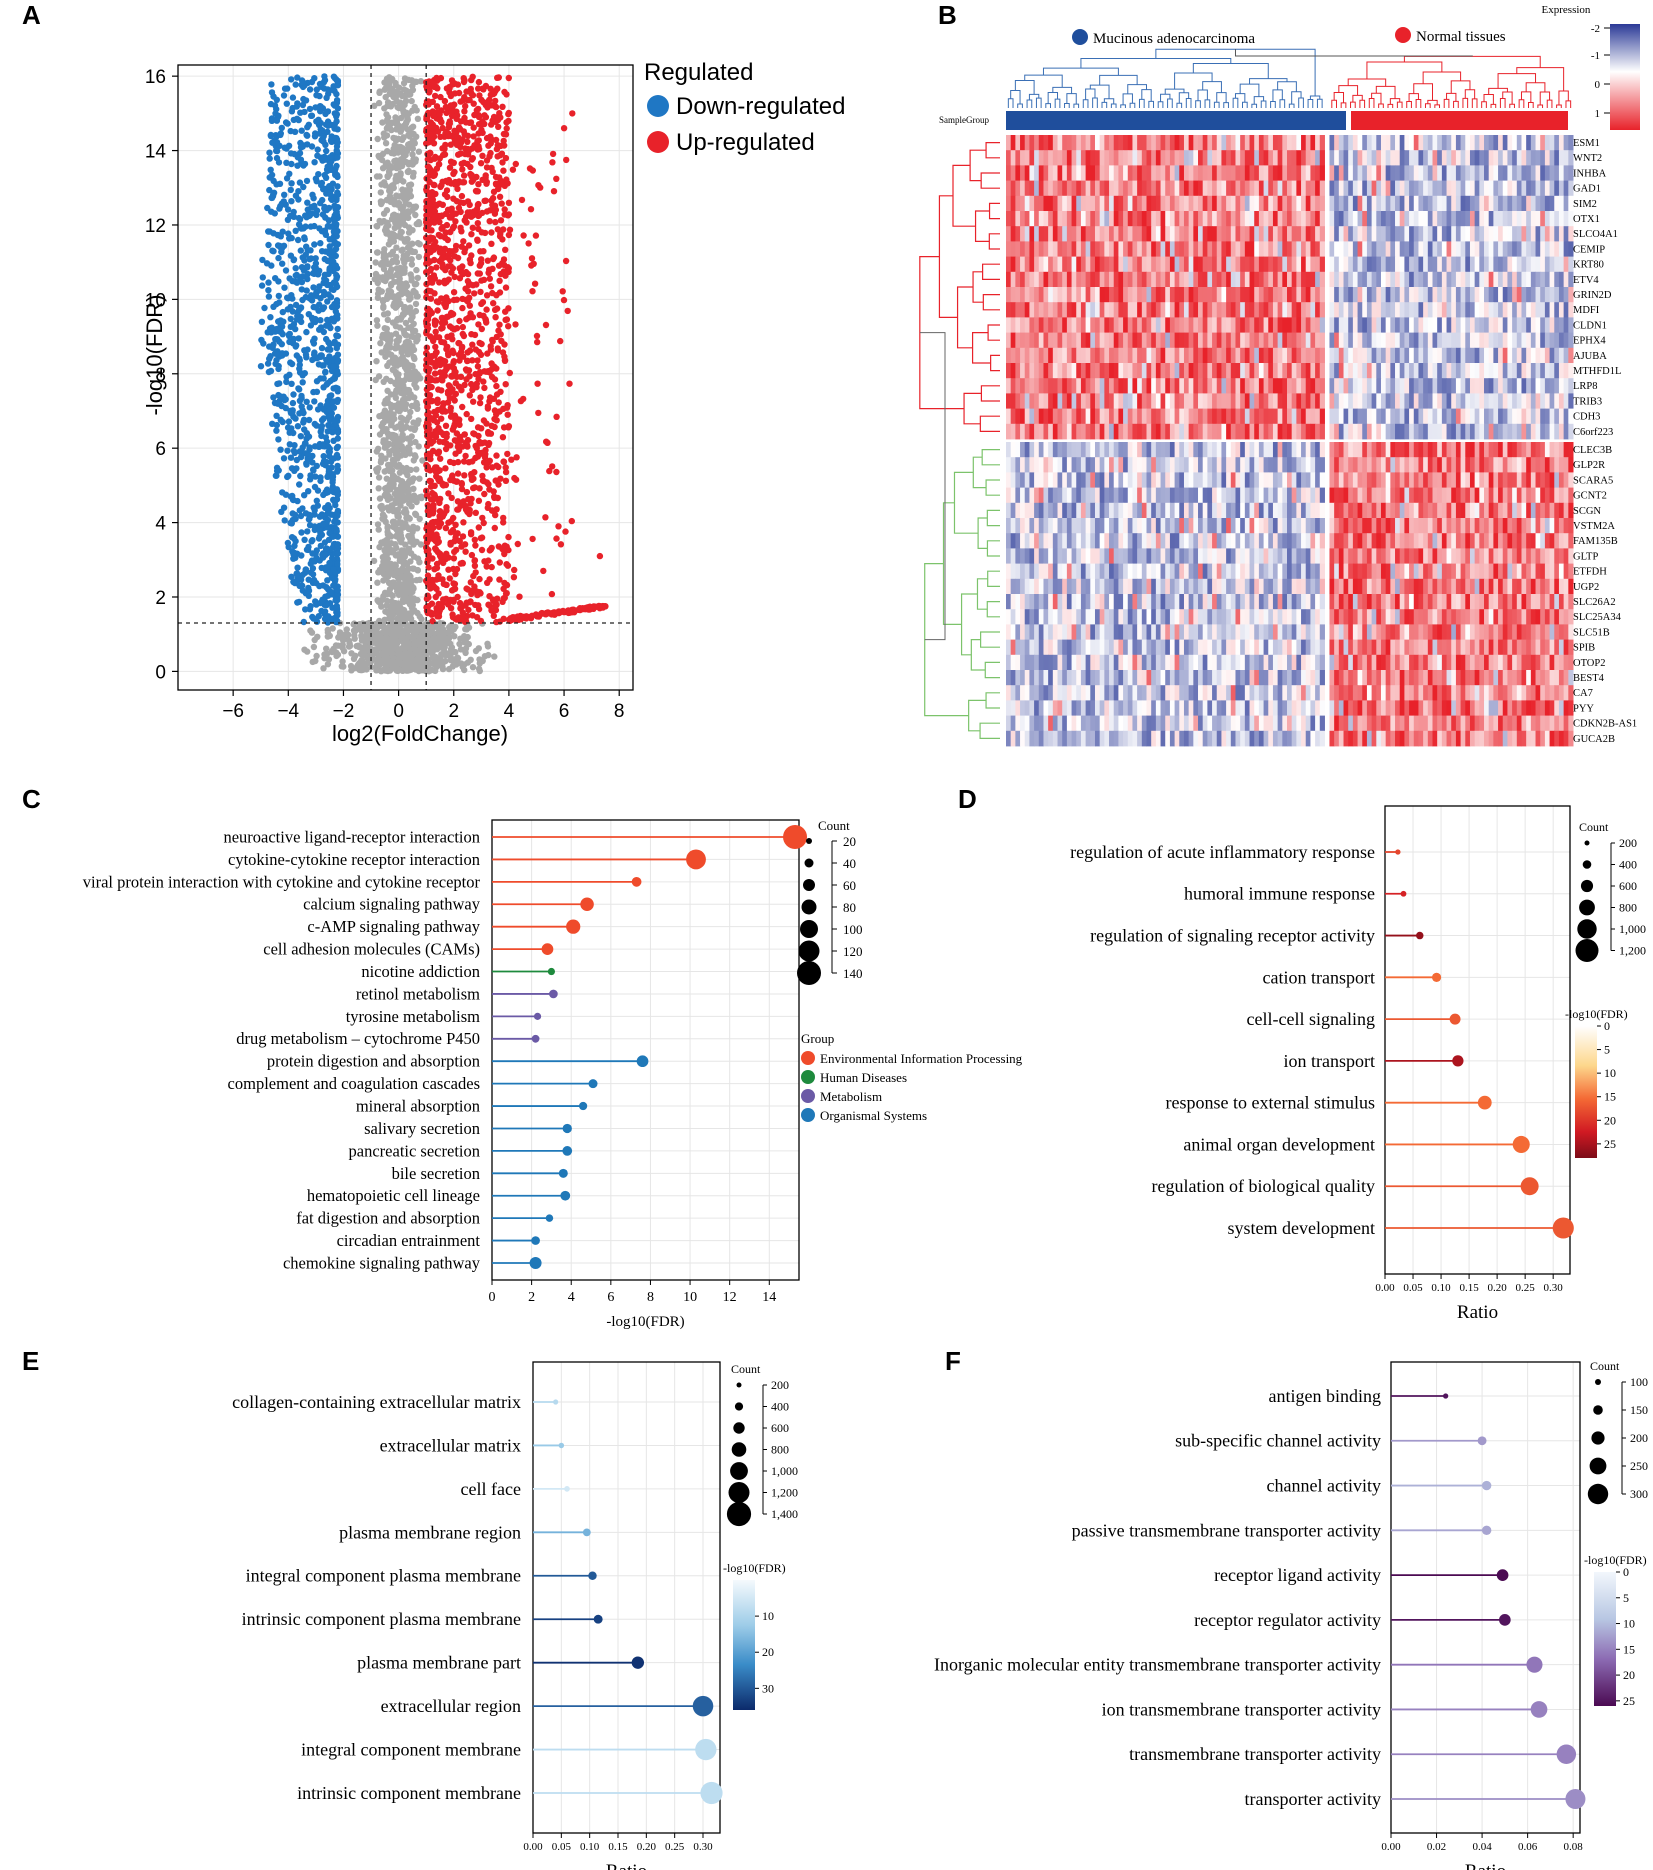 This screenshot has width=1653, height=1870. Describe the element at coordinates (1461, 37) in the screenshot. I see `group-label-normal: Normal tissues` at that location.